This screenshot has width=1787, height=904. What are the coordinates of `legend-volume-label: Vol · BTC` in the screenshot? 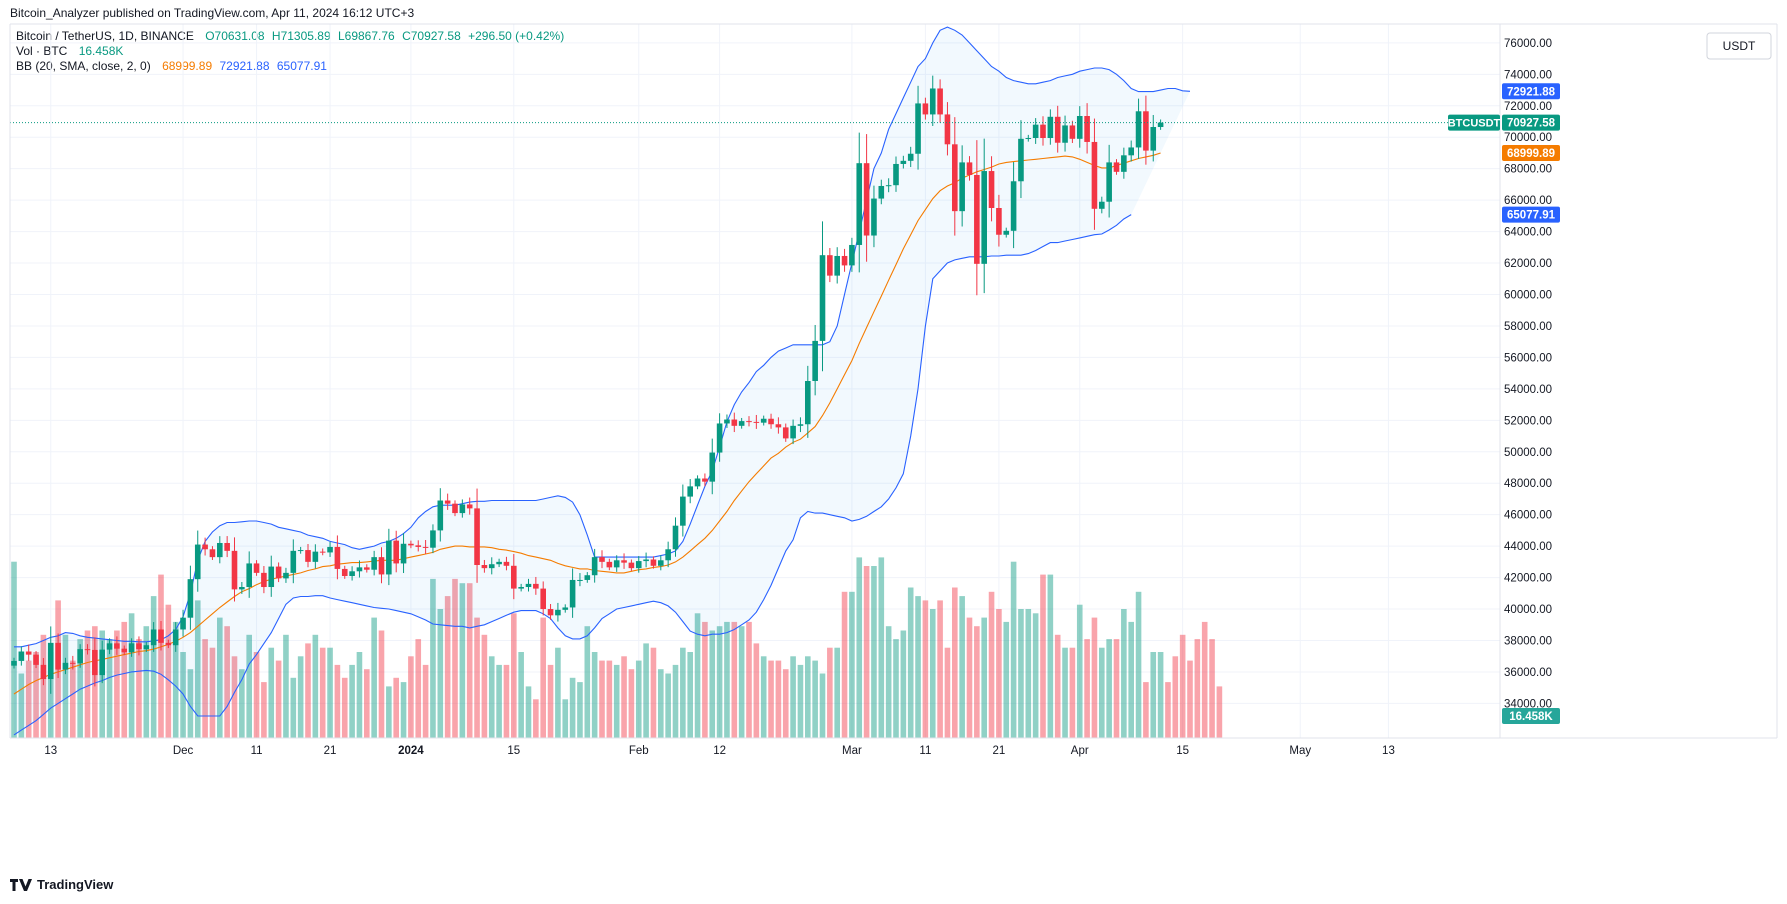 It's located at (42, 51).